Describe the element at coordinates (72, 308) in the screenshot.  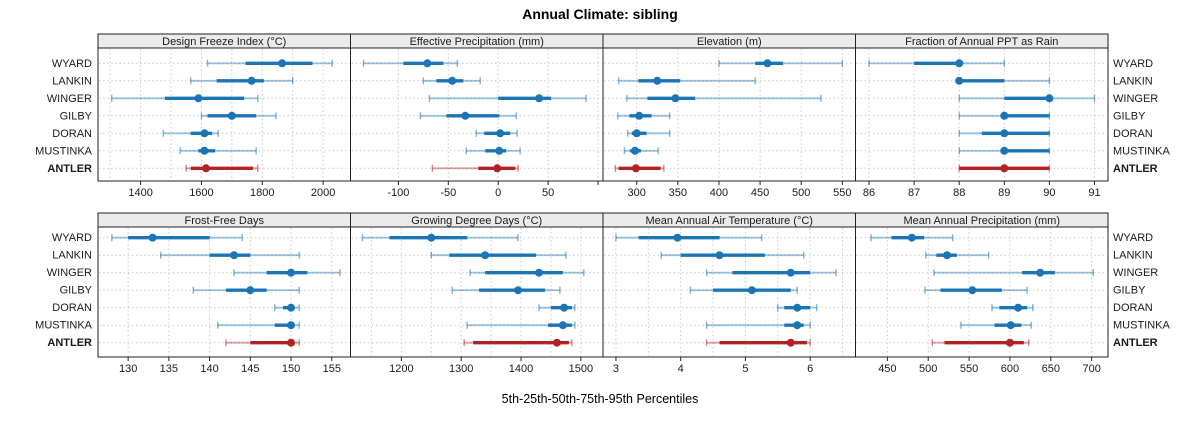
I see `station-label-left: DORAN` at that location.